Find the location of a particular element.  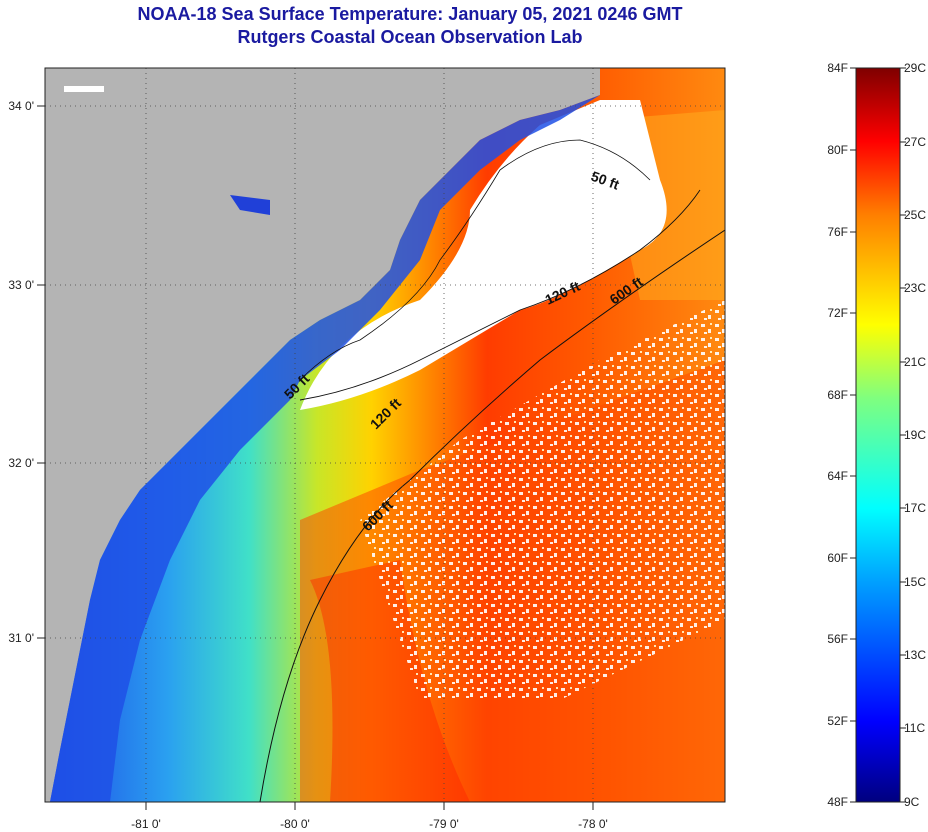

cb-c-21: 21C is located at coordinates (915, 362).